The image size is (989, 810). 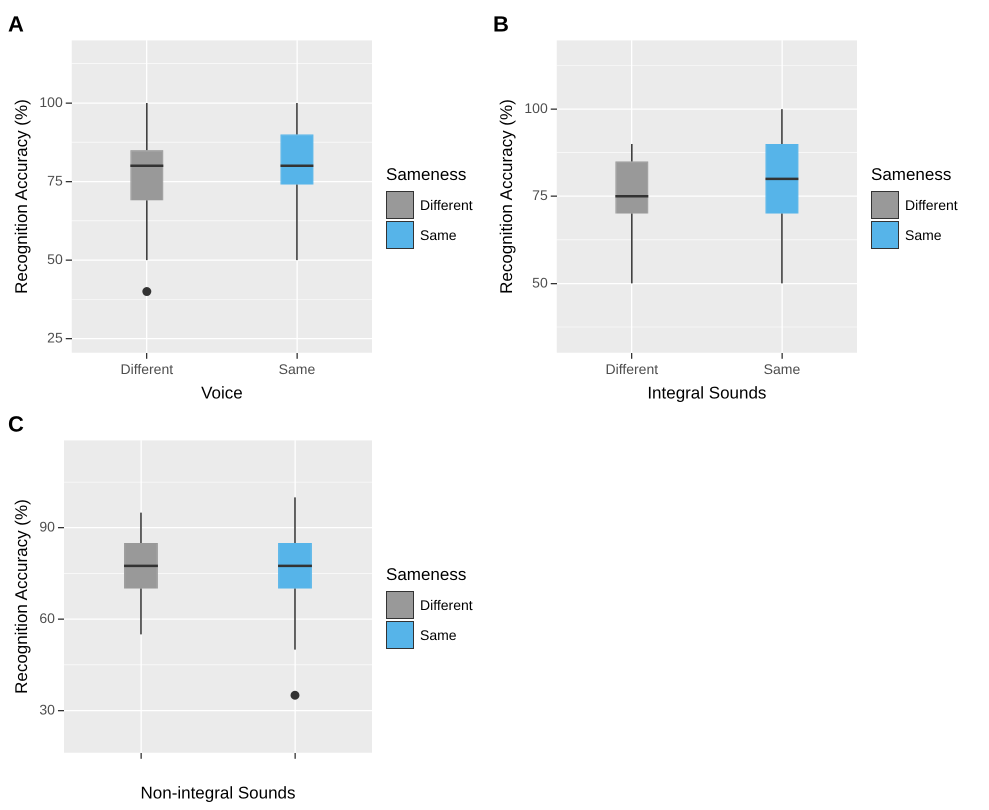 I want to click on x-axis-title: Non-integral Sounds, so click(x=218, y=792).